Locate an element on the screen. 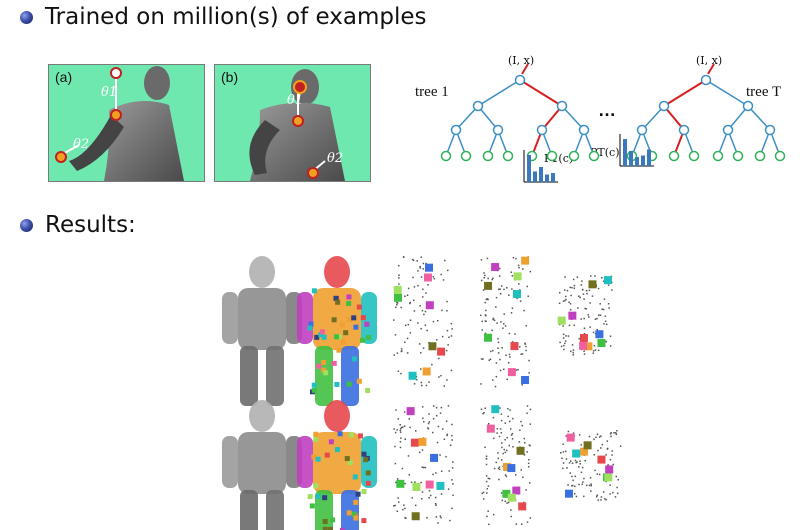 The height and width of the screenshot is (530, 802). body-part-segment is located at coordinates (324, 510).